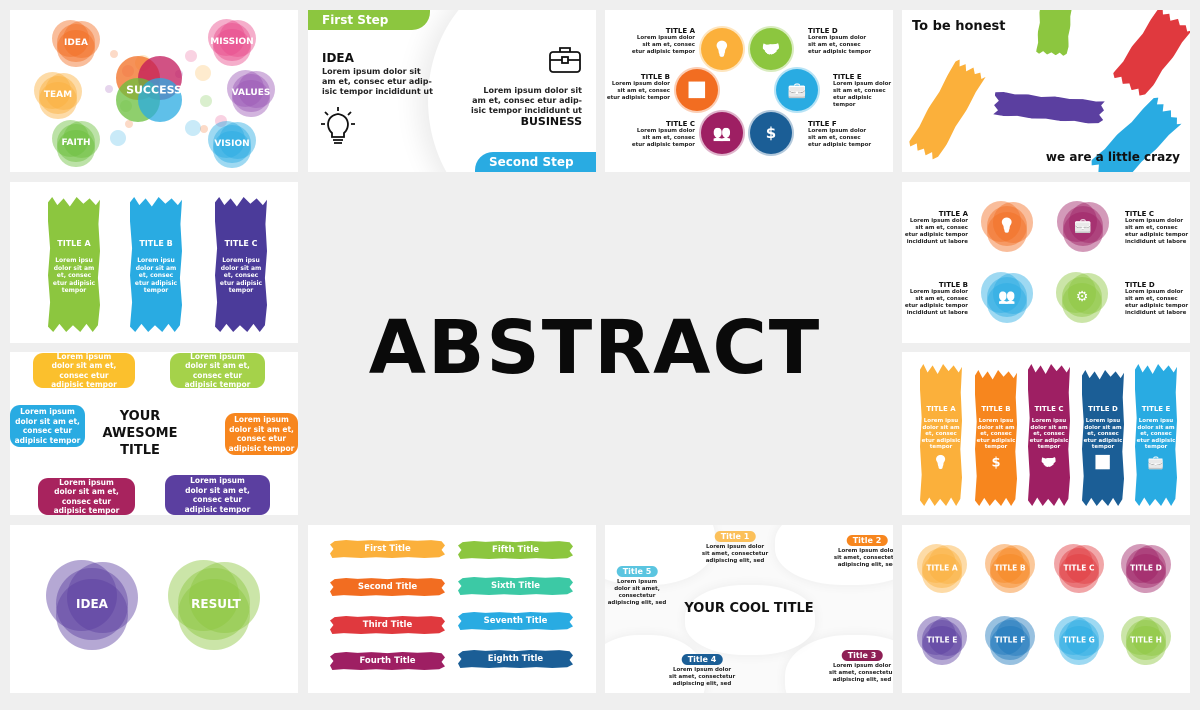 This screenshot has width=1200, height=710. I want to click on badge-title-f, so click(771, 133).